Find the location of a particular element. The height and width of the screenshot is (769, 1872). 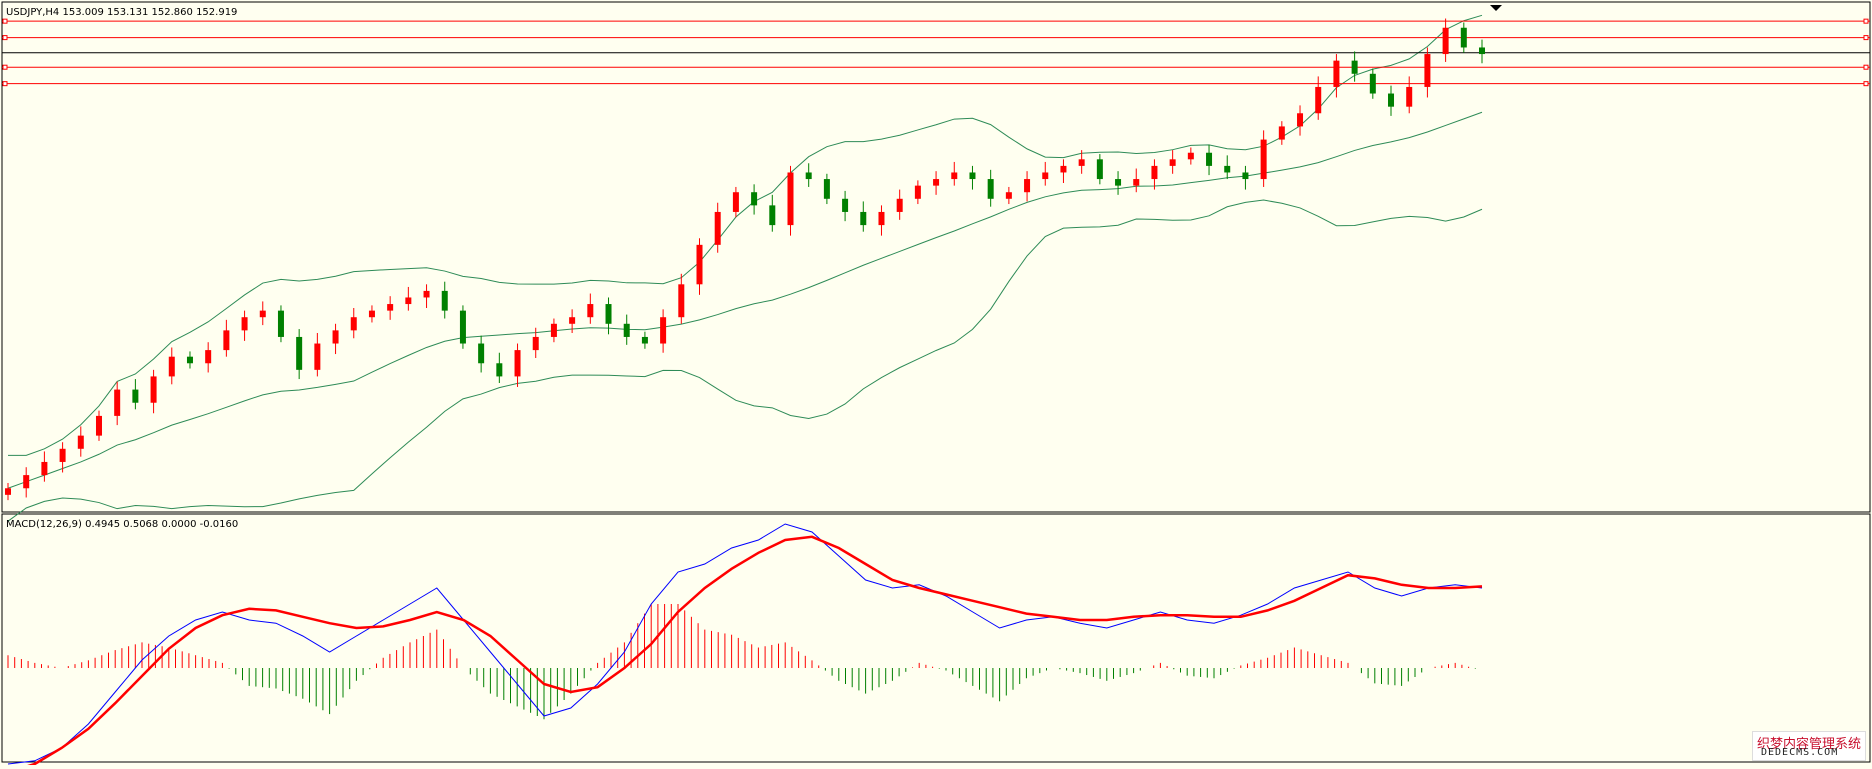

watermark: 织梦内容管理系统 DEDECMS.COM is located at coordinates (1809, 746).